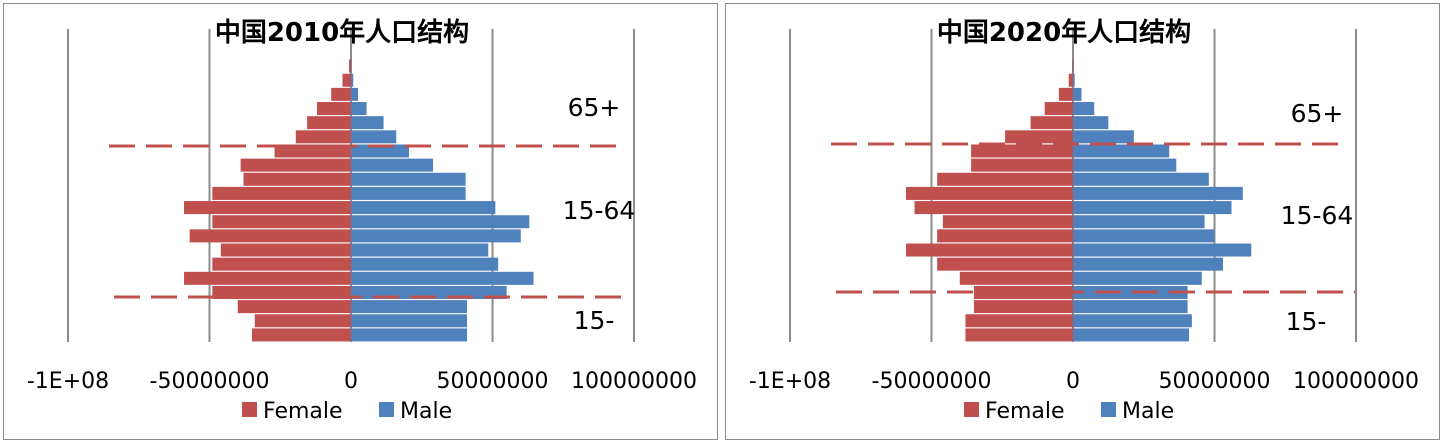 The height and width of the screenshot is (444, 1444). What do you see at coordinates (790, 381) in the screenshot?
I see `x-tick-label: -1E+08` at bounding box center [790, 381].